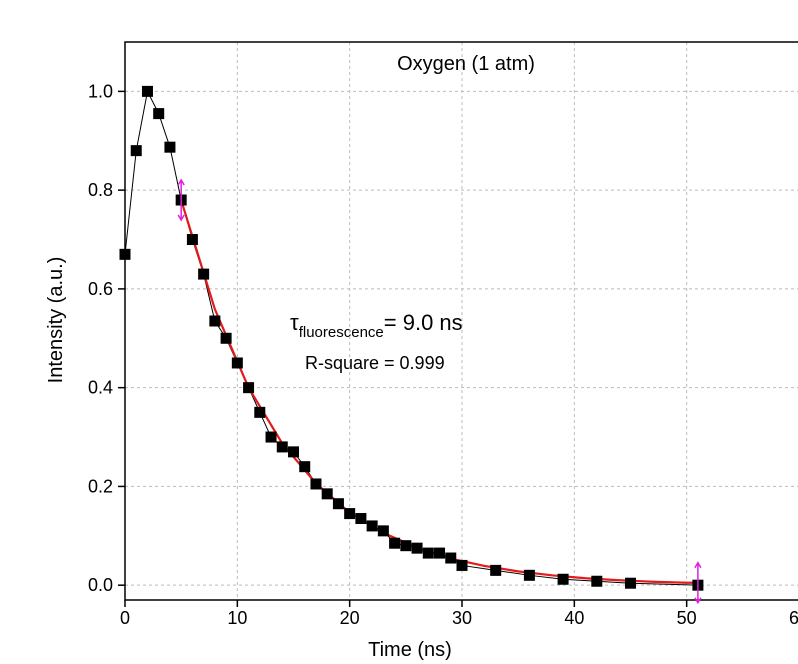 This screenshot has width=798, height=664. I want to click on x-tick-label: 60, so click(793, 618).